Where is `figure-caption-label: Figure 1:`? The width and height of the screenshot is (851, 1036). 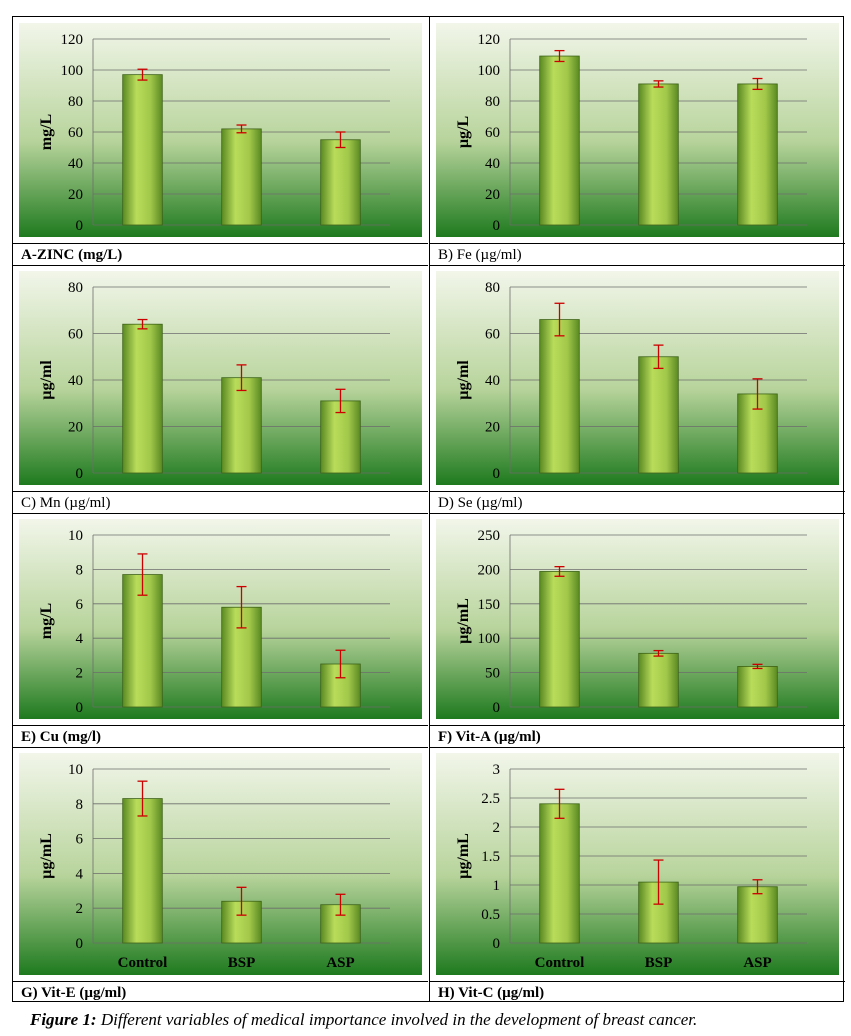
figure-caption-label: Figure 1: is located at coordinates (63, 1019).